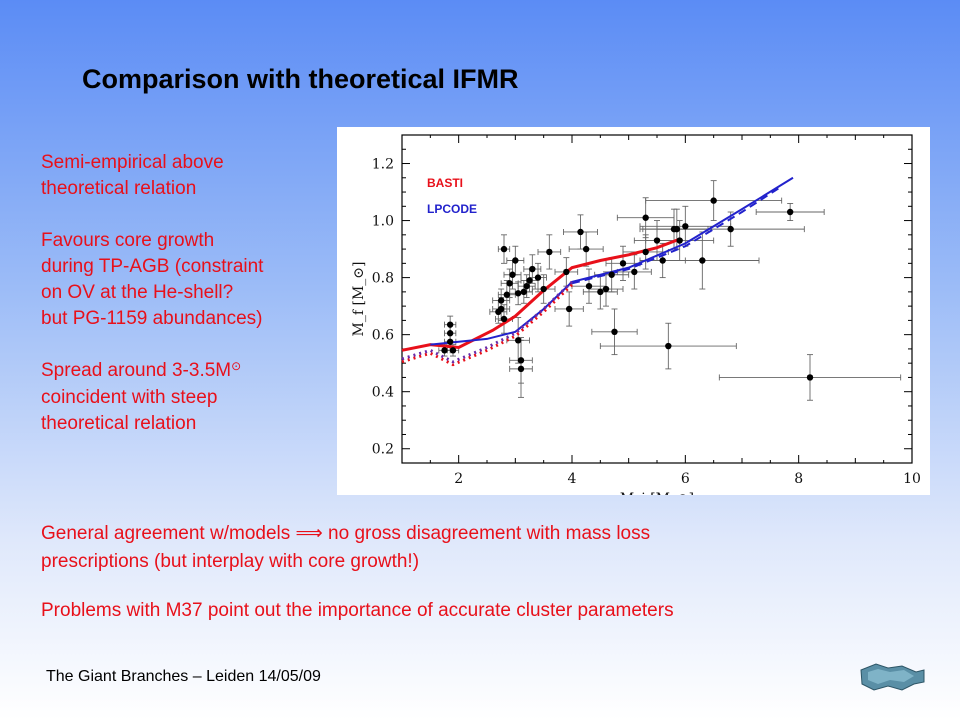 Image resolution: width=960 pixels, height=720 pixels. Describe the element at coordinates (383, 165) in the screenshot. I see `y-tick-label: 1.2` at that location.